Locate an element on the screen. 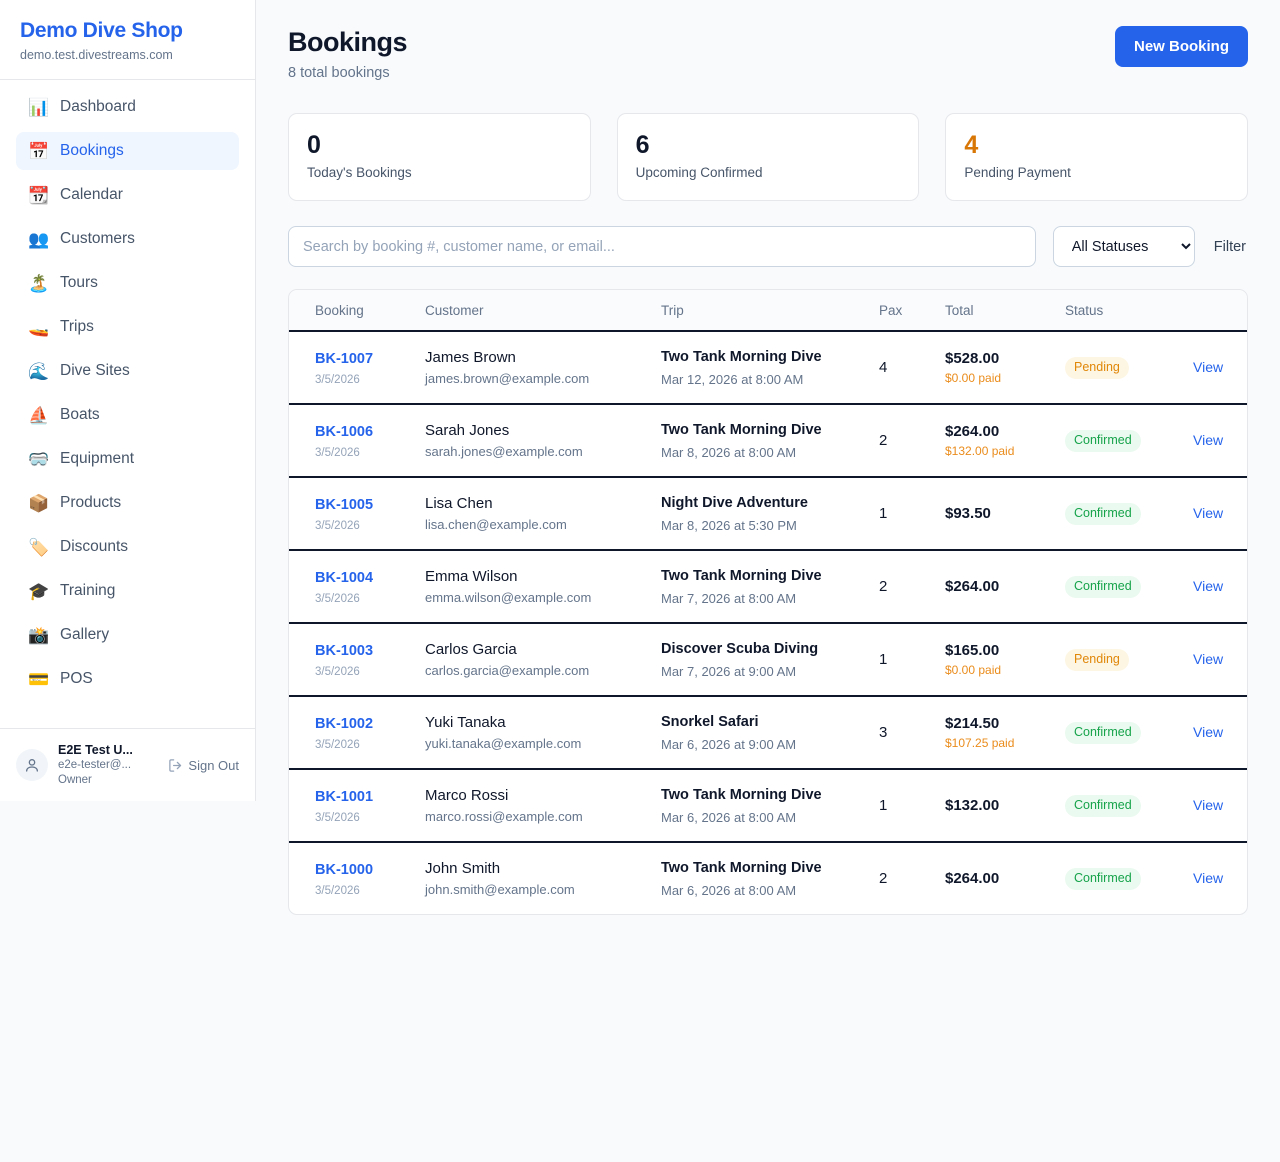 Image resolution: width=1280 pixels, height=1162 pixels. booking-id-link: BK-1006 is located at coordinates (344, 432).